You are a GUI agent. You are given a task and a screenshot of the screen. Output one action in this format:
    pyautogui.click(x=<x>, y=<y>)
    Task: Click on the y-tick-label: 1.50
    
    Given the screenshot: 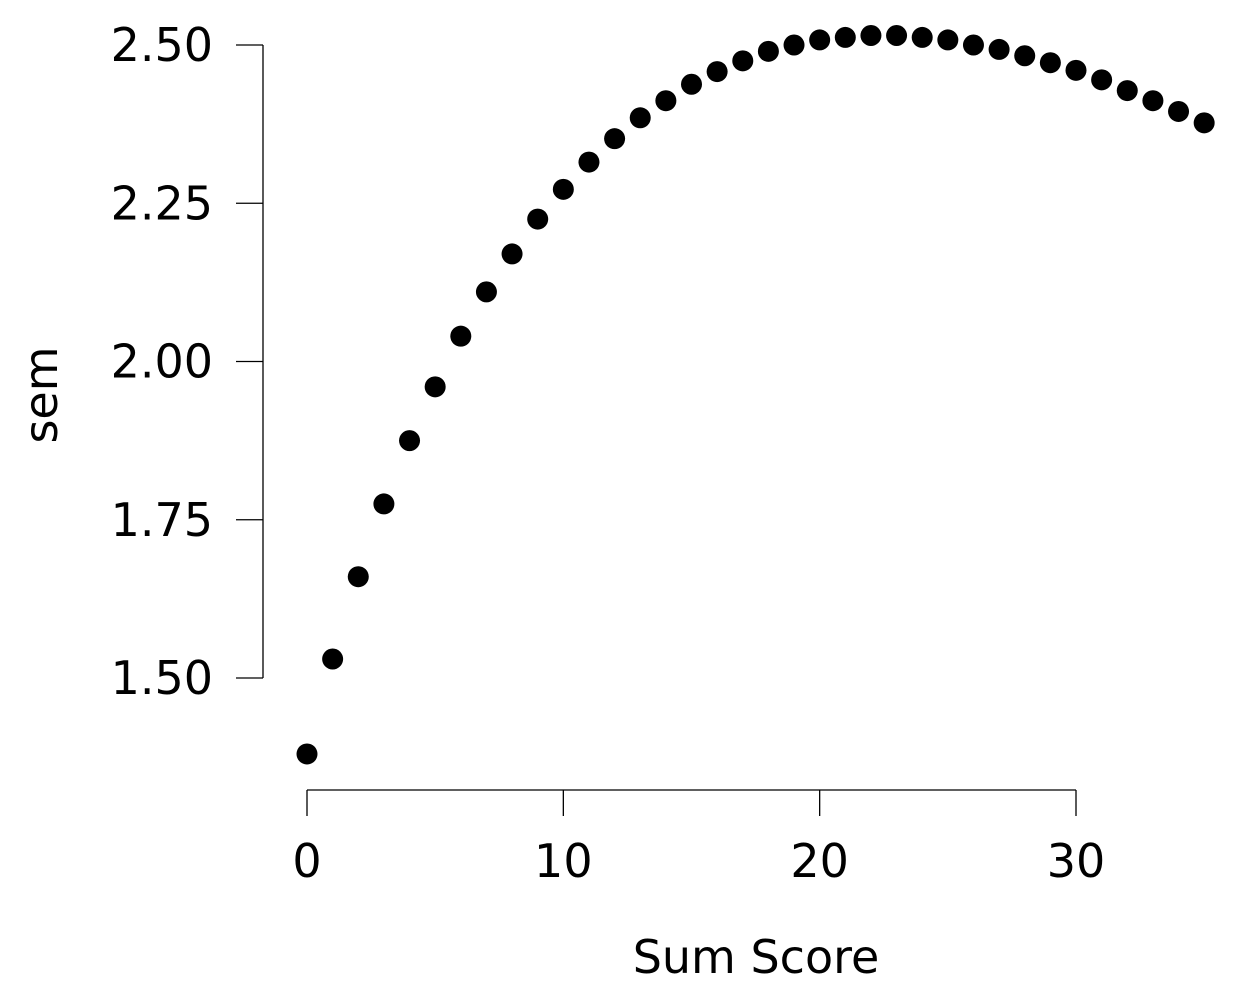 What is the action you would take?
    pyautogui.click(x=162, y=678)
    